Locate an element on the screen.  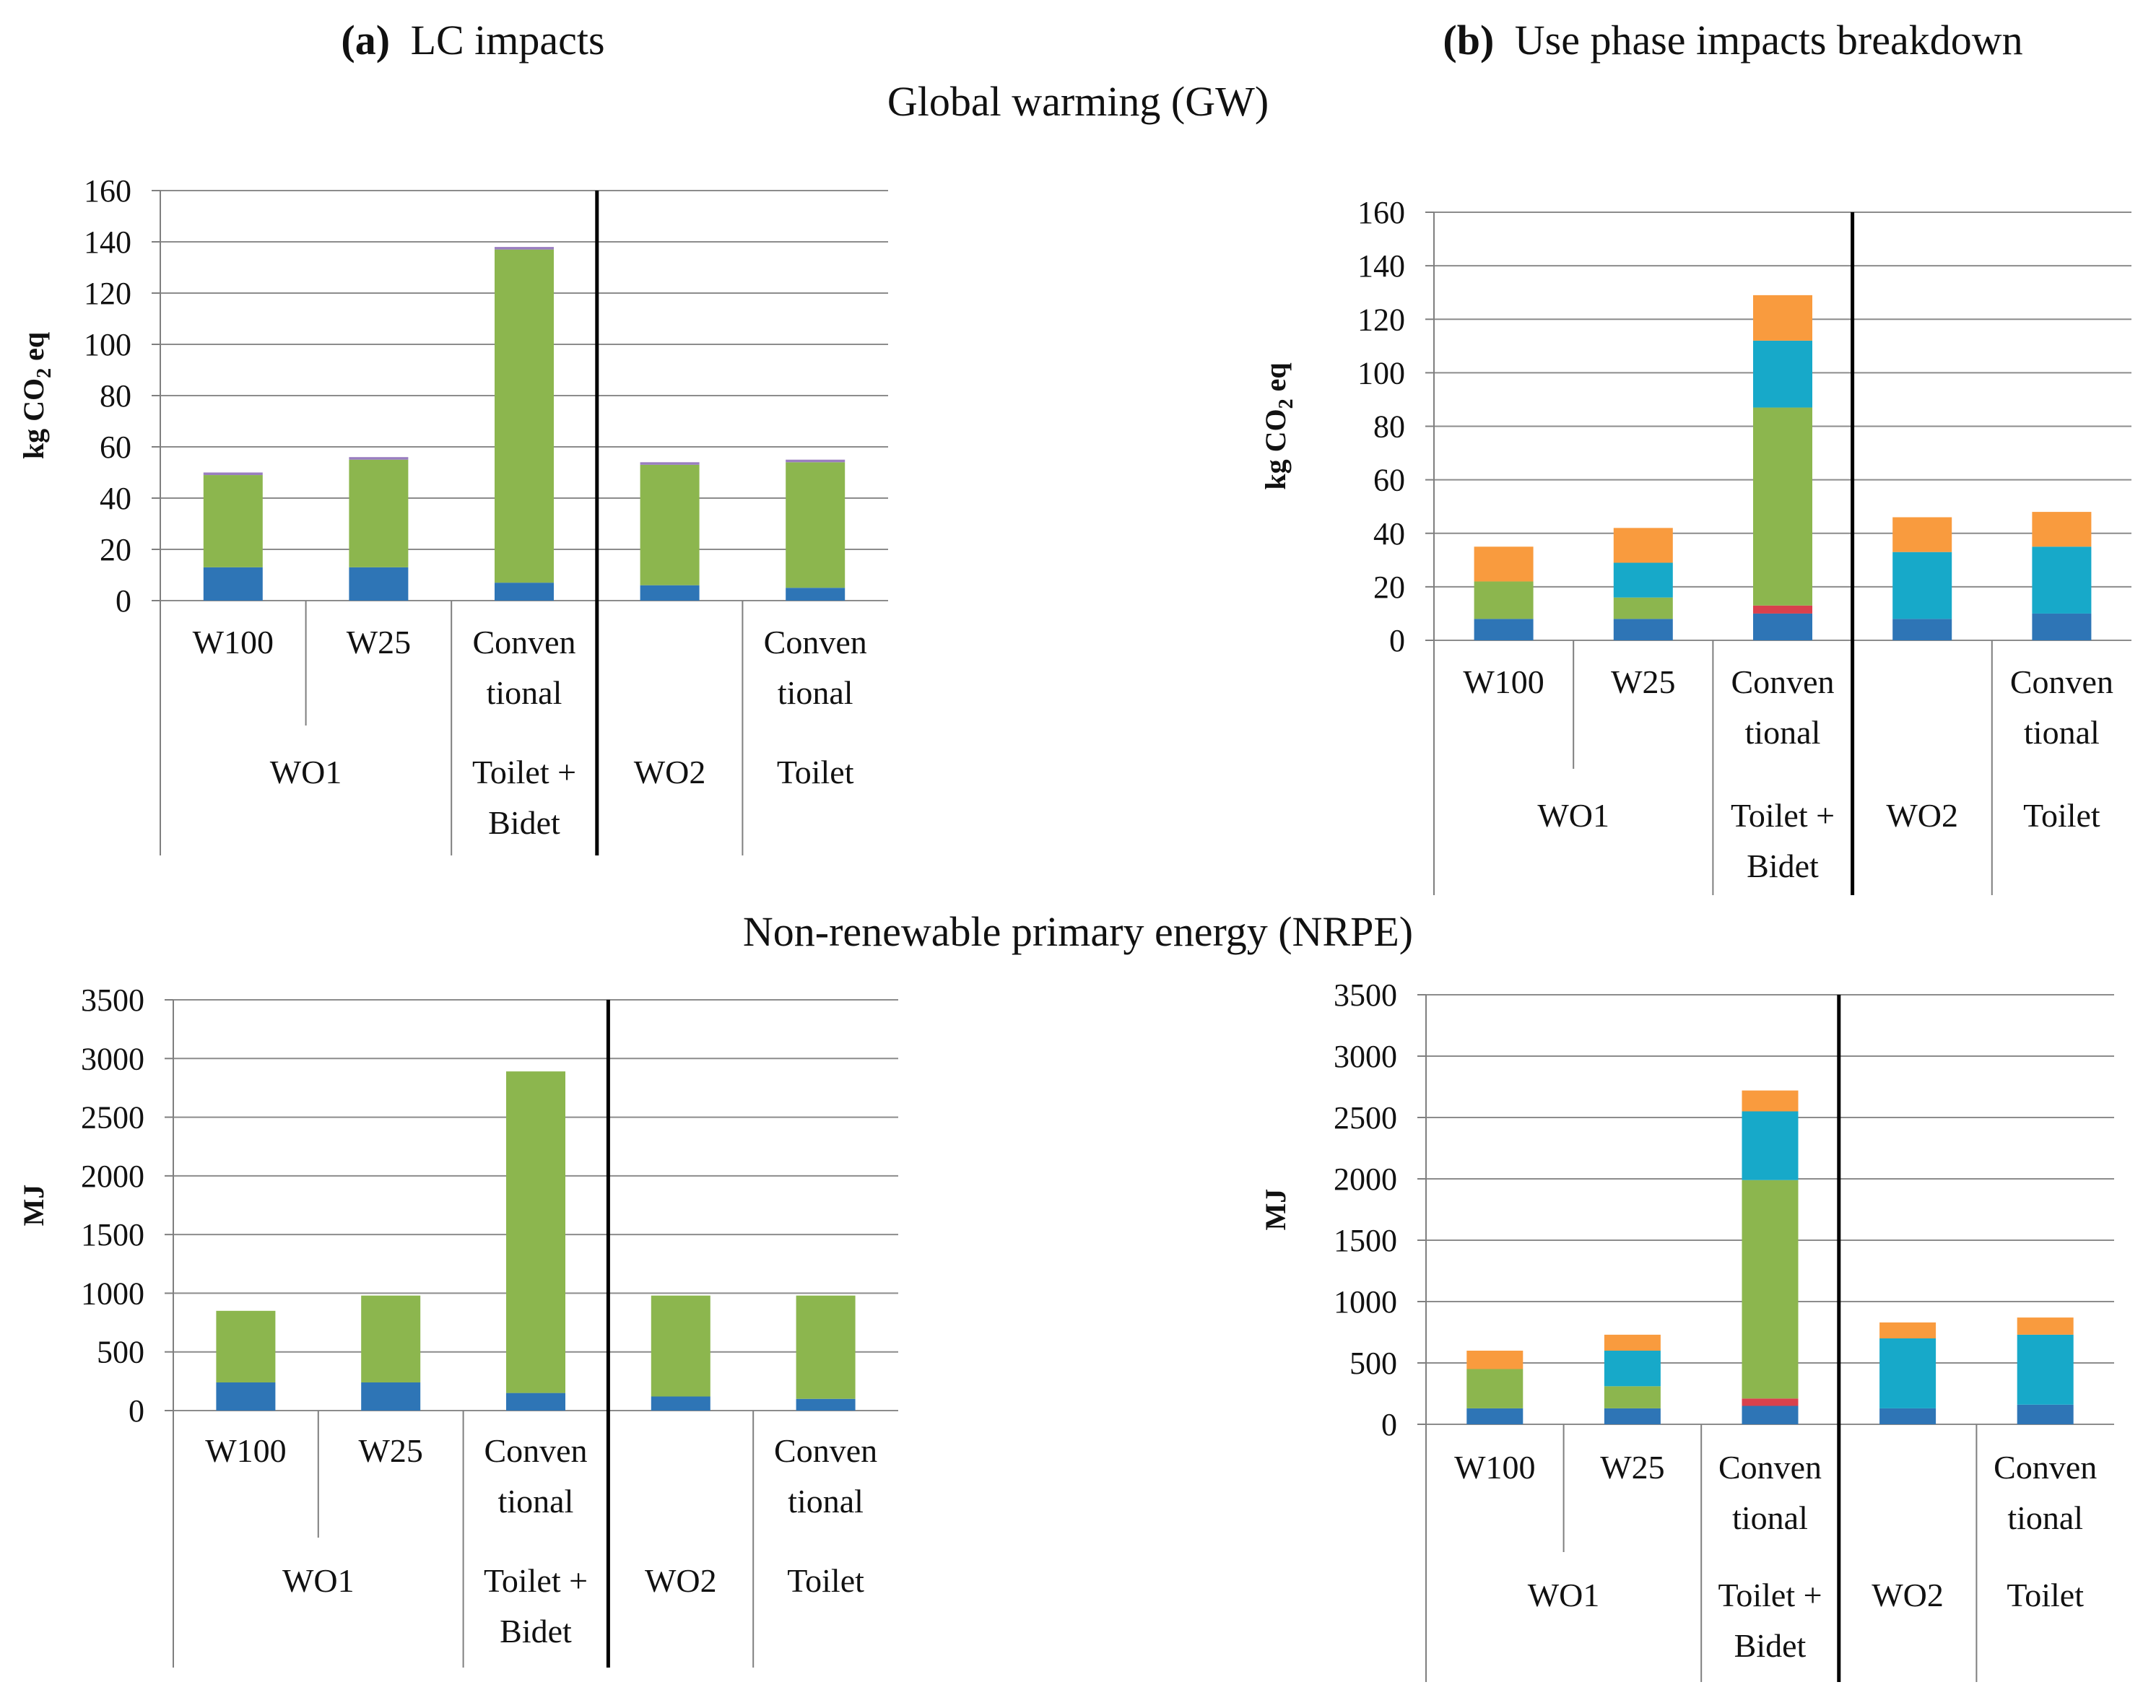
y-tick-label: 1500 is located at coordinates (1365, 1240).